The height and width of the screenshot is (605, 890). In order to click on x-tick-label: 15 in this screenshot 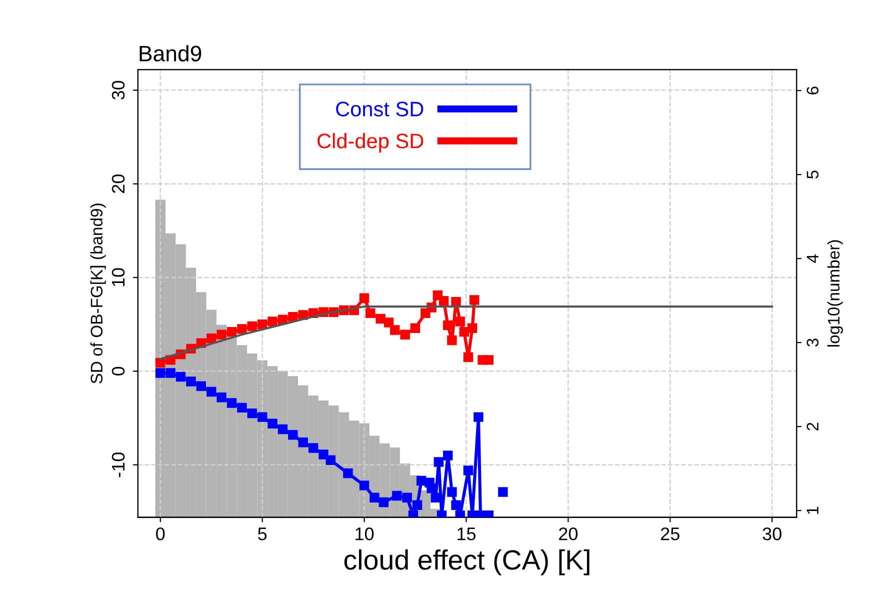, I will do `click(467, 534)`.